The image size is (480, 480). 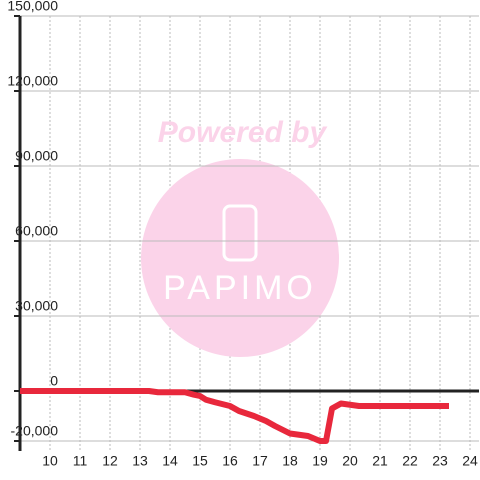 What do you see at coordinates (32, 7) in the screenshot?
I see `y-tick-label: 150,000` at bounding box center [32, 7].